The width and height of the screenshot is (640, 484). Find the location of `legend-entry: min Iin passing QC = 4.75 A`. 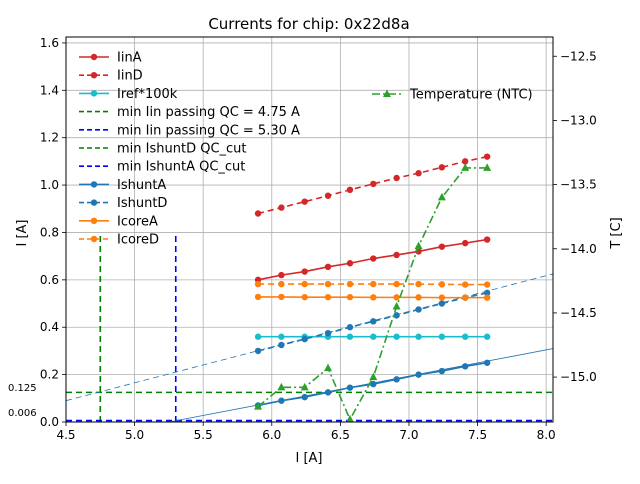

legend-entry: min Iin passing QC = 4.75 A is located at coordinates (189, 112).